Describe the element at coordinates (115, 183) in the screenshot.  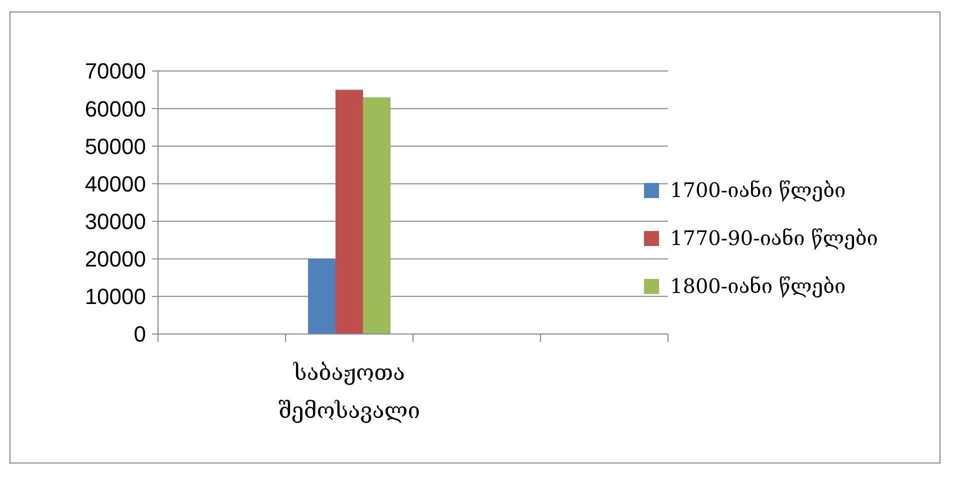
I see `y-tick-label: 40000` at that location.